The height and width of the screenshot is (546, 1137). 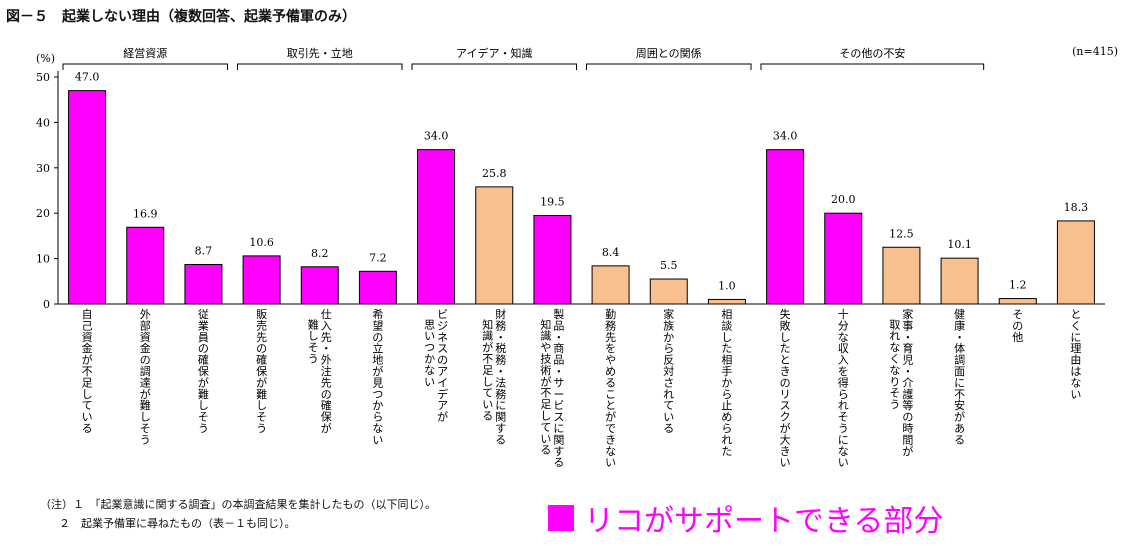 What do you see at coordinates (177, 523) in the screenshot?
I see `note-2: ２ 起業予備軍に尋ねたもの（表－１も同じ）。` at bounding box center [177, 523].